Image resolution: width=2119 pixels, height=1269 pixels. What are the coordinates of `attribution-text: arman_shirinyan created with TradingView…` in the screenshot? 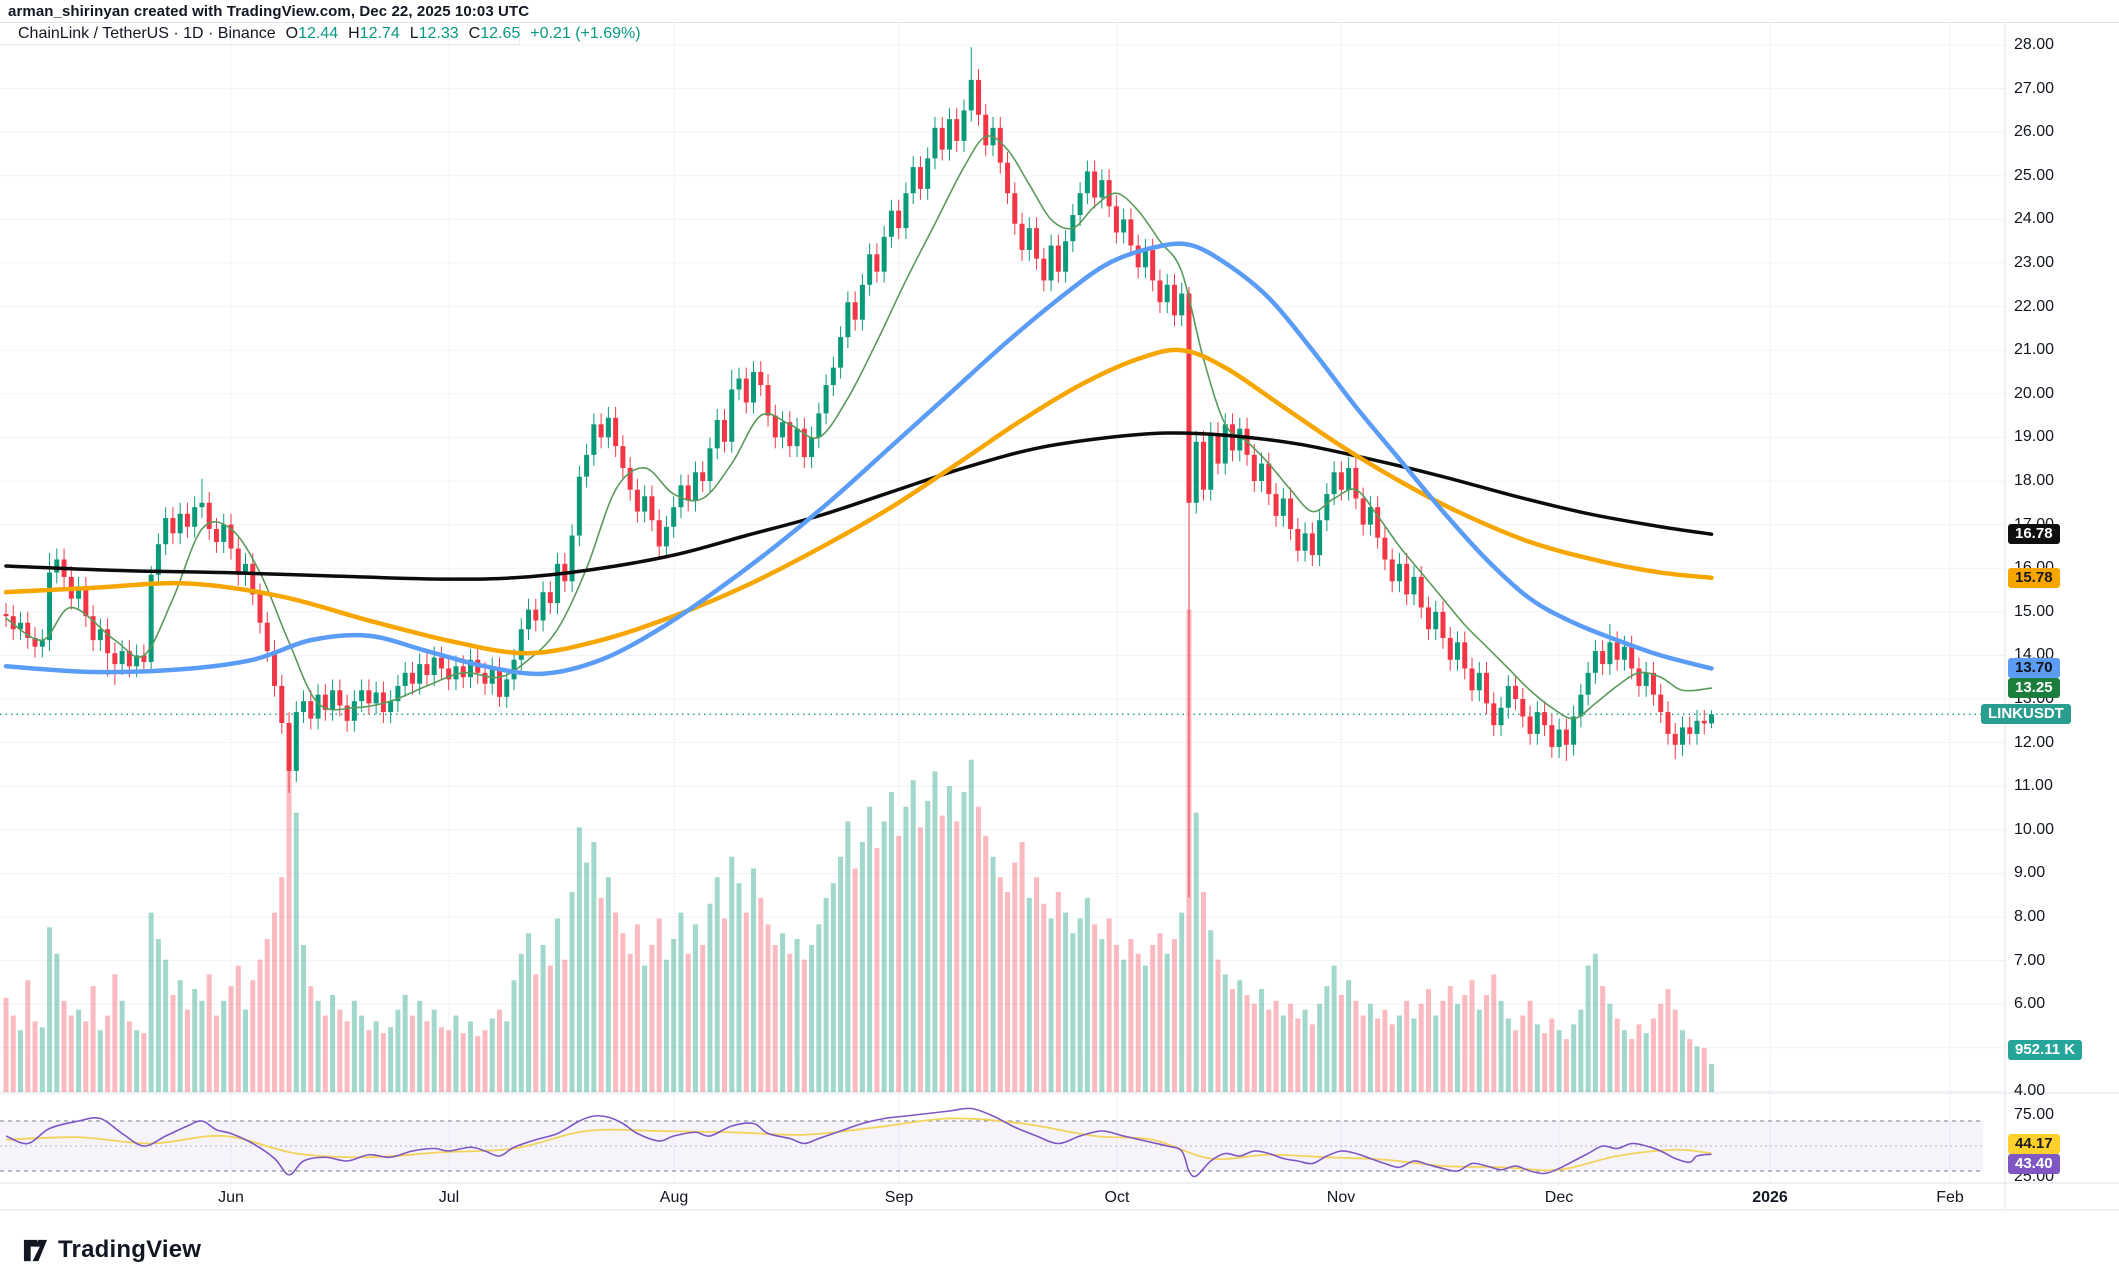 It's located at (269, 11).